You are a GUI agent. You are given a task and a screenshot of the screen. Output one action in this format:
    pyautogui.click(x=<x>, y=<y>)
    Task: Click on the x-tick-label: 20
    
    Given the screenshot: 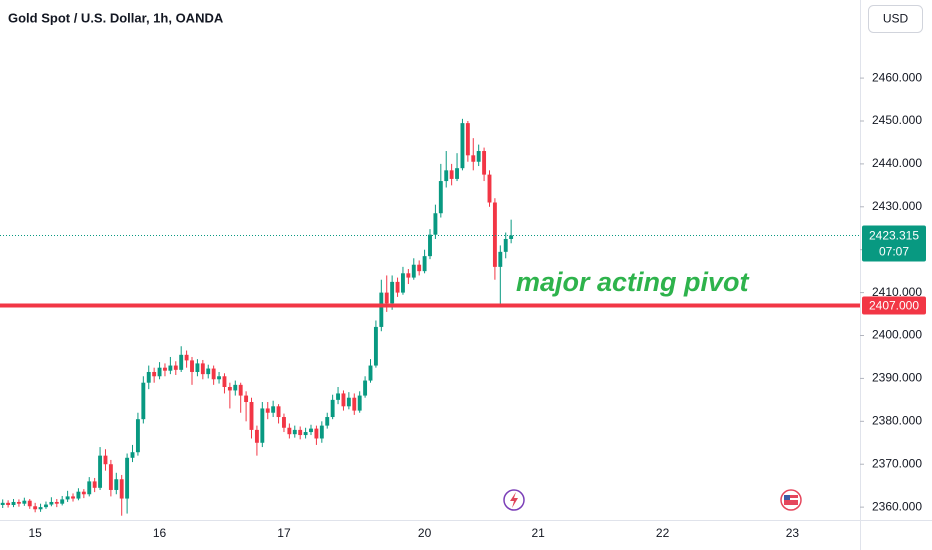 What is the action you would take?
    pyautogui.click(x=425, y=533)
    